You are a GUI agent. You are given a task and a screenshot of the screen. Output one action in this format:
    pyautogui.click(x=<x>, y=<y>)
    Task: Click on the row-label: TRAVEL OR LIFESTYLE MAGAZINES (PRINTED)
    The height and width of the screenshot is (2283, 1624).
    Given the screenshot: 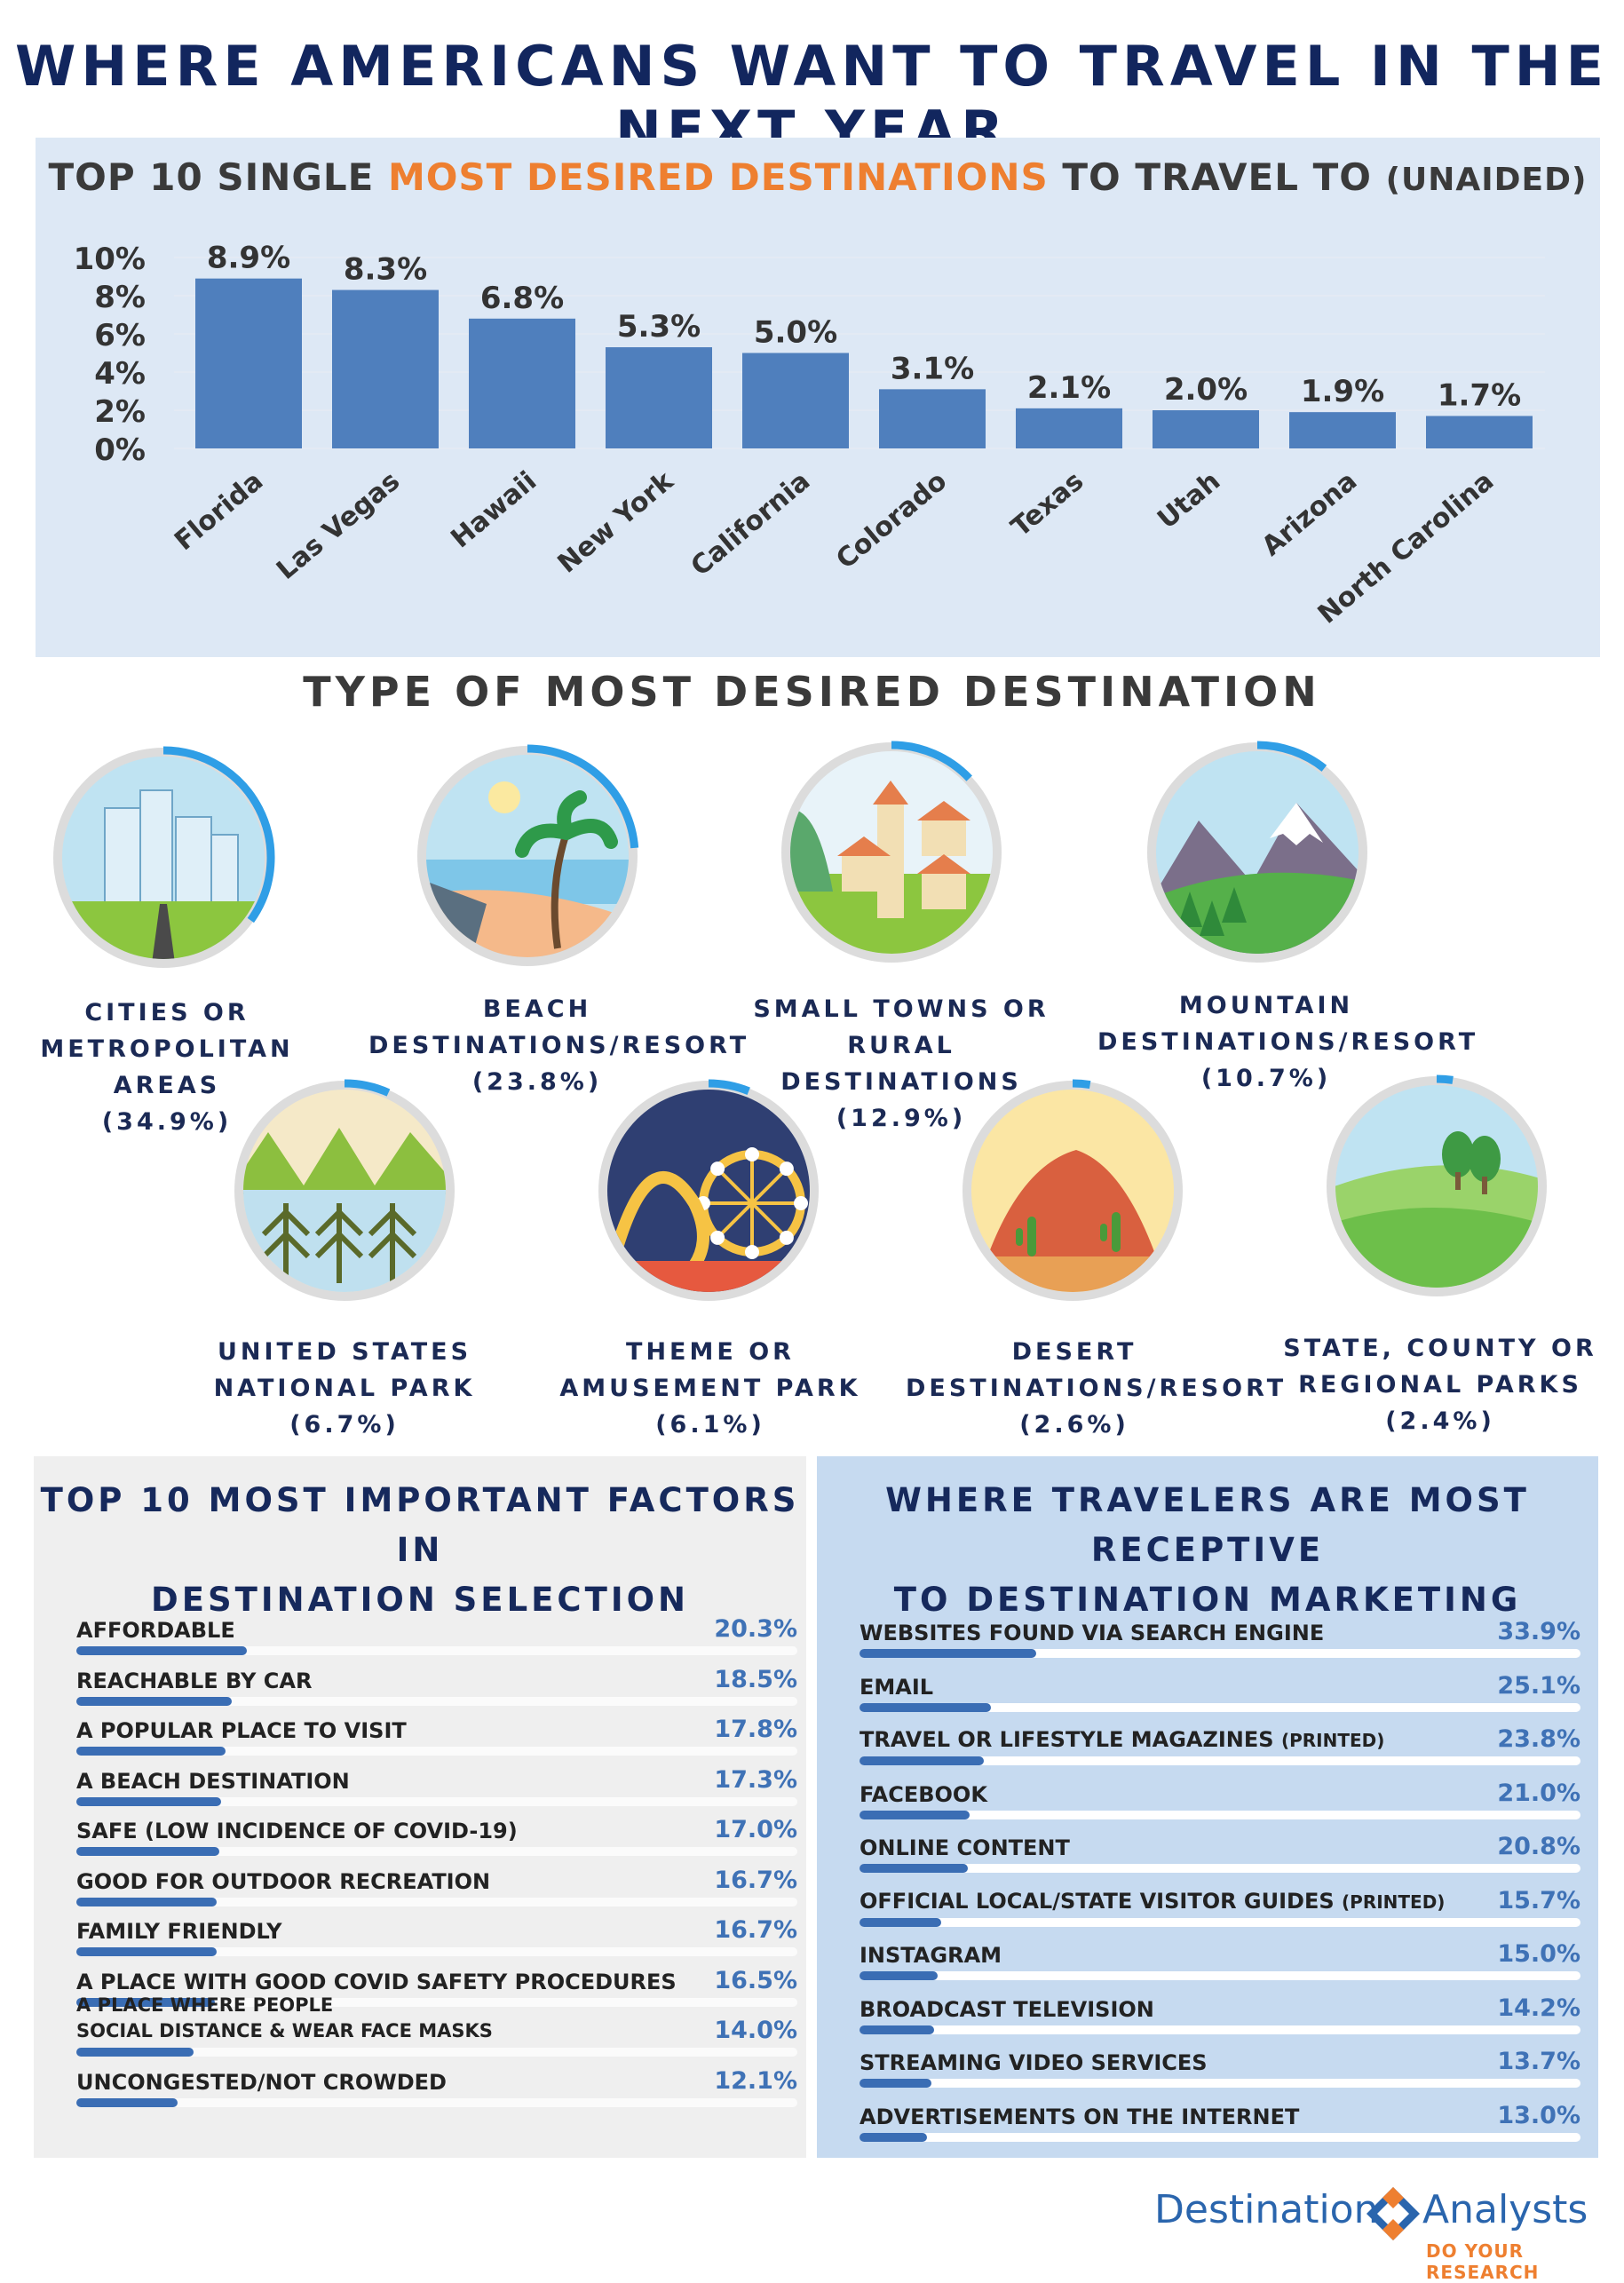 What is the action you would take?
    pyautogui.click(x=1122, y=1740)
    